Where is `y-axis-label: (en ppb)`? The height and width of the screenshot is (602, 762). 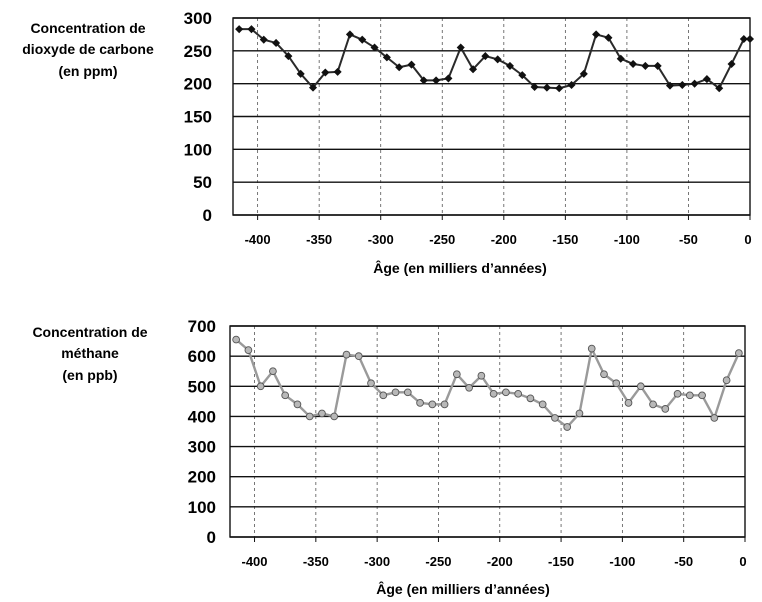
y-axis-label: (en ppb) is located at coordinates (89, 375).